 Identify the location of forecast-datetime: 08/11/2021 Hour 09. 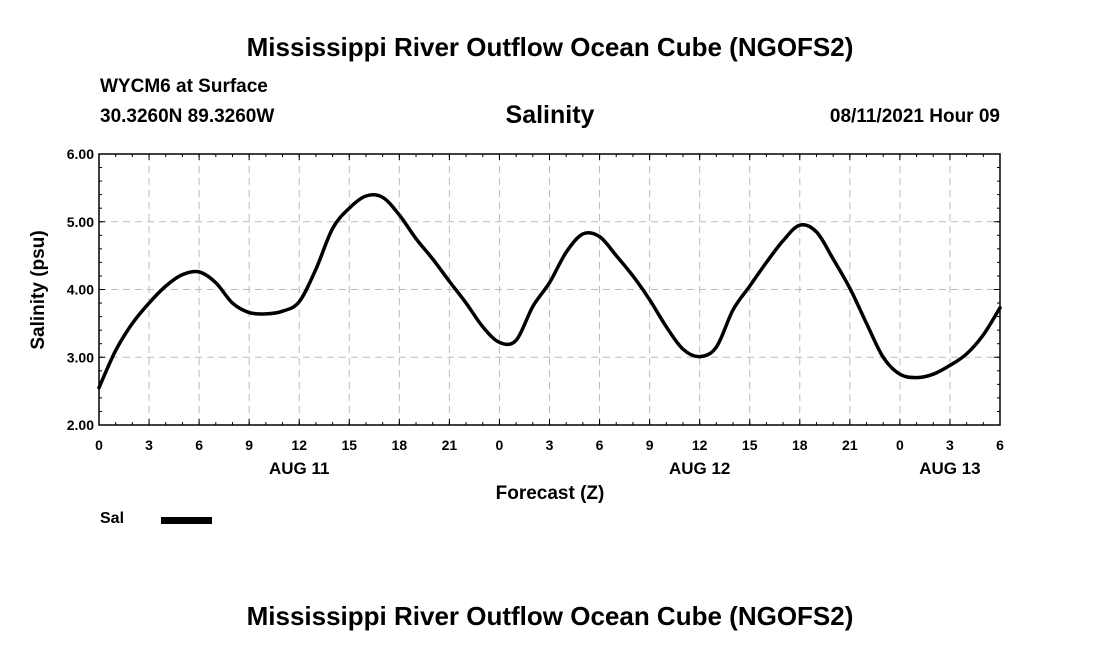
(914, 116).